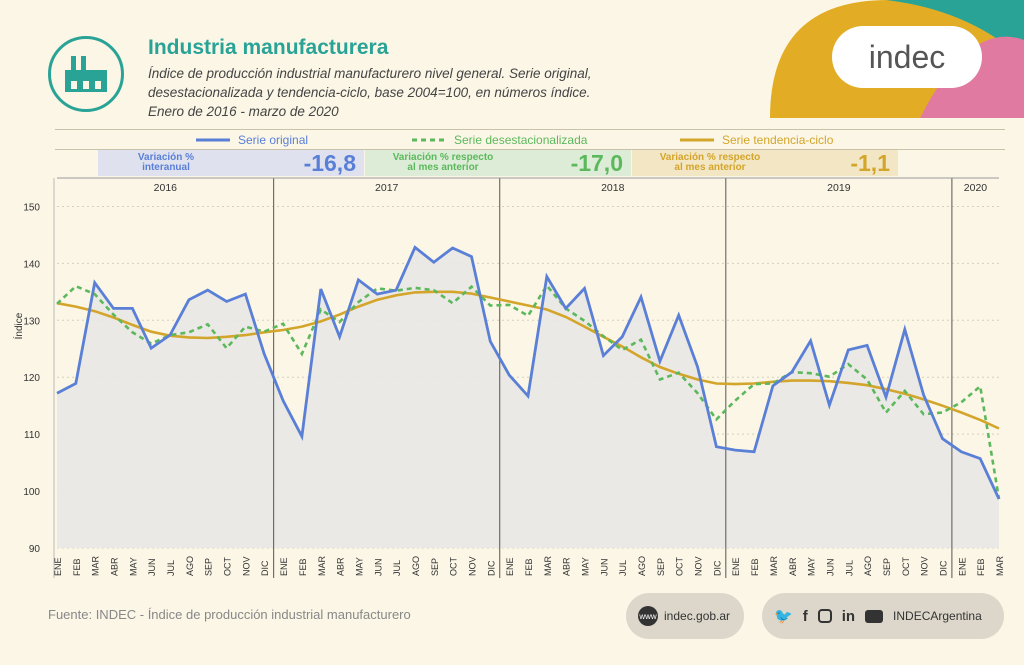 This screenshot has width=1024, height=665. Describe the element at coordinates (824, 616) in the screenshot. I see `instagram-icon` at that location.